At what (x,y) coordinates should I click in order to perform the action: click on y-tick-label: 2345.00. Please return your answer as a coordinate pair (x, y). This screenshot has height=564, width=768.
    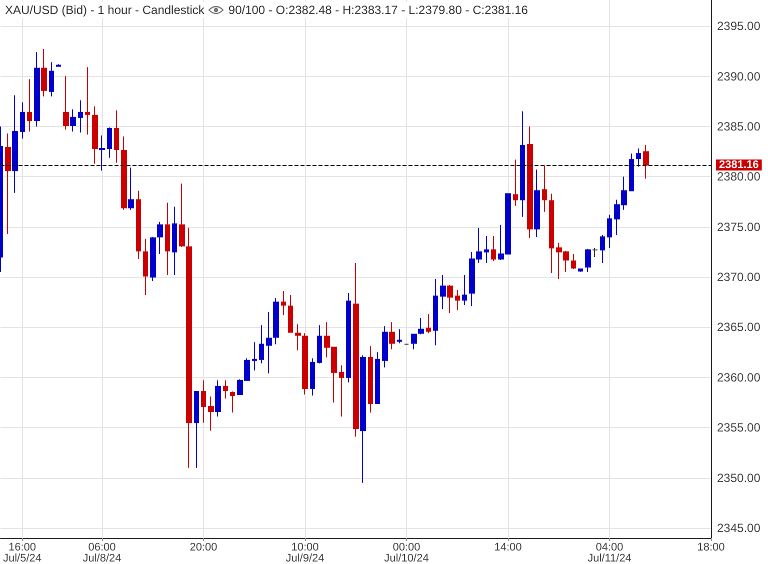
    Looking at the image, I should click on (739, 527).